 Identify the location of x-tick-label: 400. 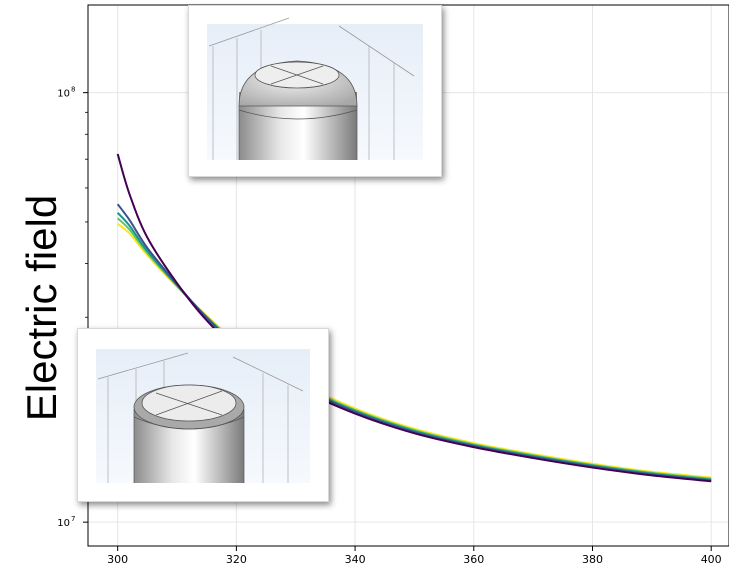
(711, 558).